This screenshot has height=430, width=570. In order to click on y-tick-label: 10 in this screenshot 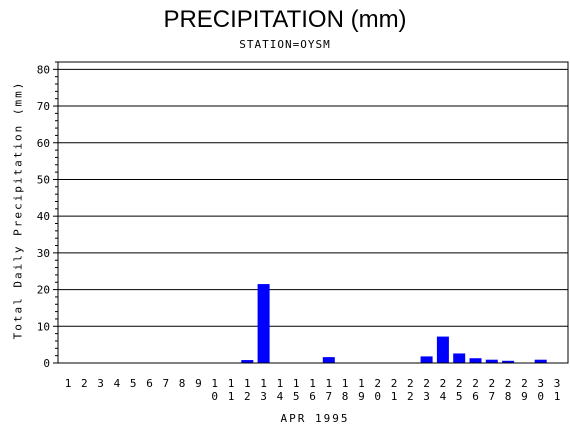, I will do `click(43, 326)`.